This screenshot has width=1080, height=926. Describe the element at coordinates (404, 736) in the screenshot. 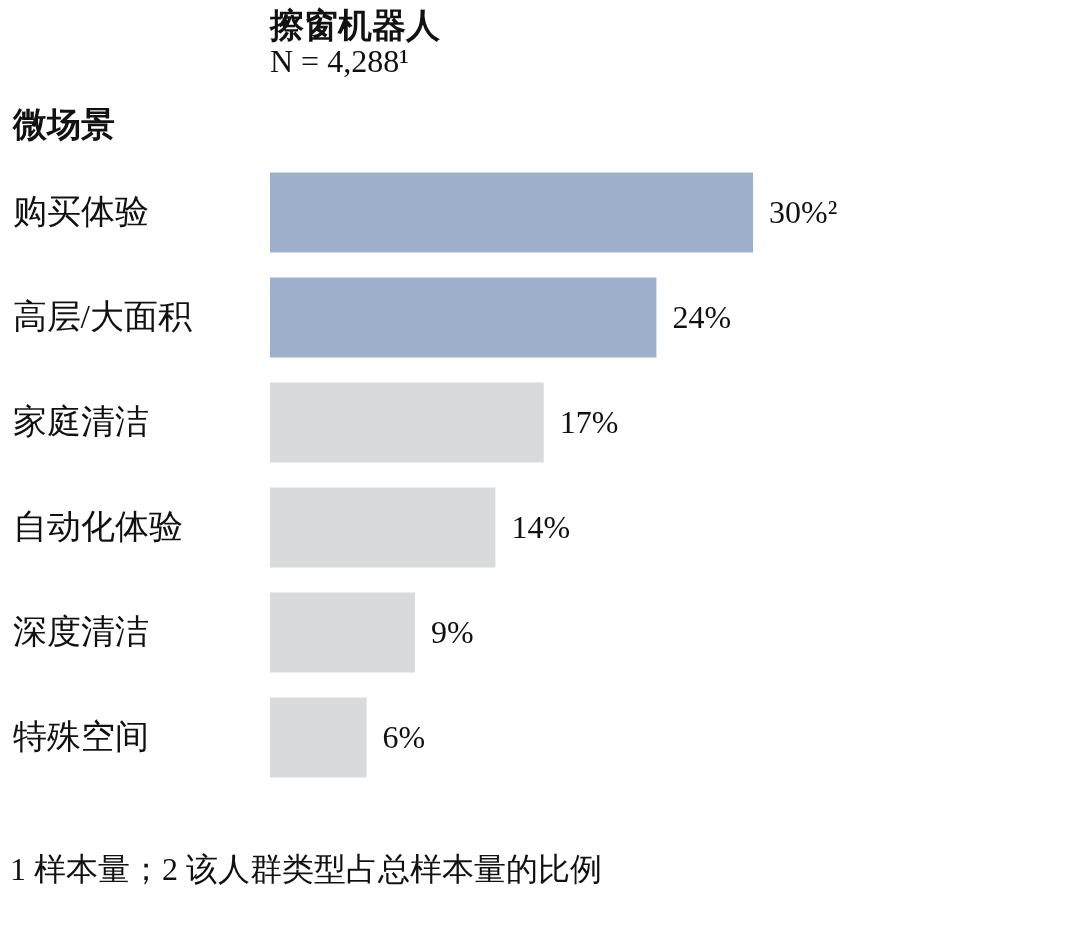

I see `data-label: 6%` at that location.